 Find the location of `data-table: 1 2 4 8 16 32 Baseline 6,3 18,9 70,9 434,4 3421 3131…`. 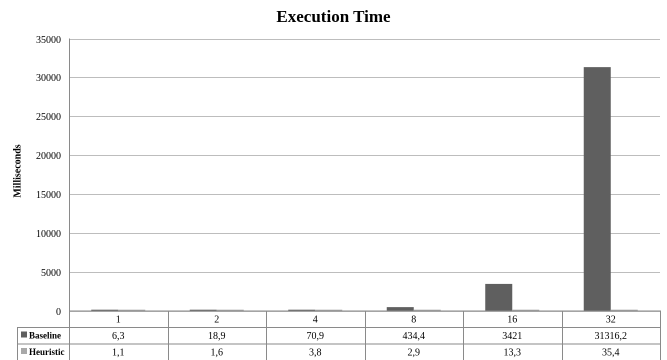

data-table: 1 2 4 8 16 32 Baseline 6,3 18,9 70,9 434,4 3421 3131… is located at coordinates (339, 335).